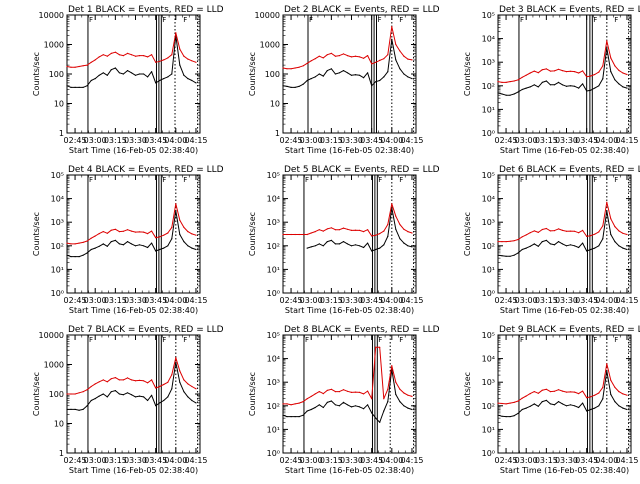 The image size is (640, 484). What do you see at coordinates (562, 394) in the screenshot?
I see `series-events` at bounding box center [562, 394].